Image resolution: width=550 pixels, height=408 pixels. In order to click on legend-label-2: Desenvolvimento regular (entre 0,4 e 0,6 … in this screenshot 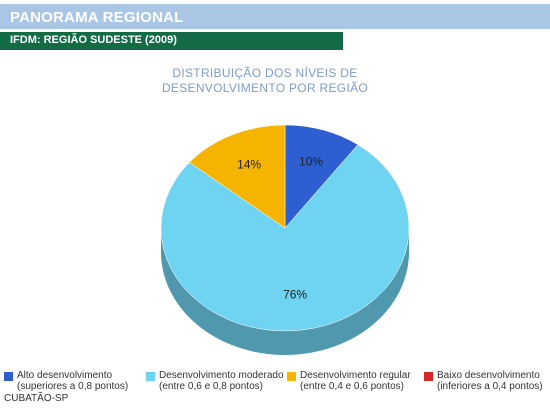, I will do `click(355, 381)`.